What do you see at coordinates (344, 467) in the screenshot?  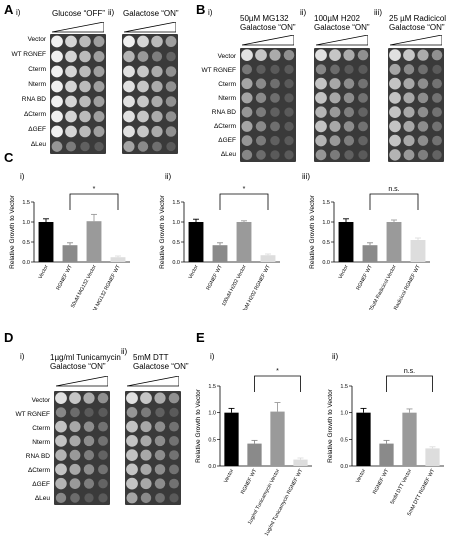 I see `y-tick-label: 0.0` at bounding box center [344, 467].